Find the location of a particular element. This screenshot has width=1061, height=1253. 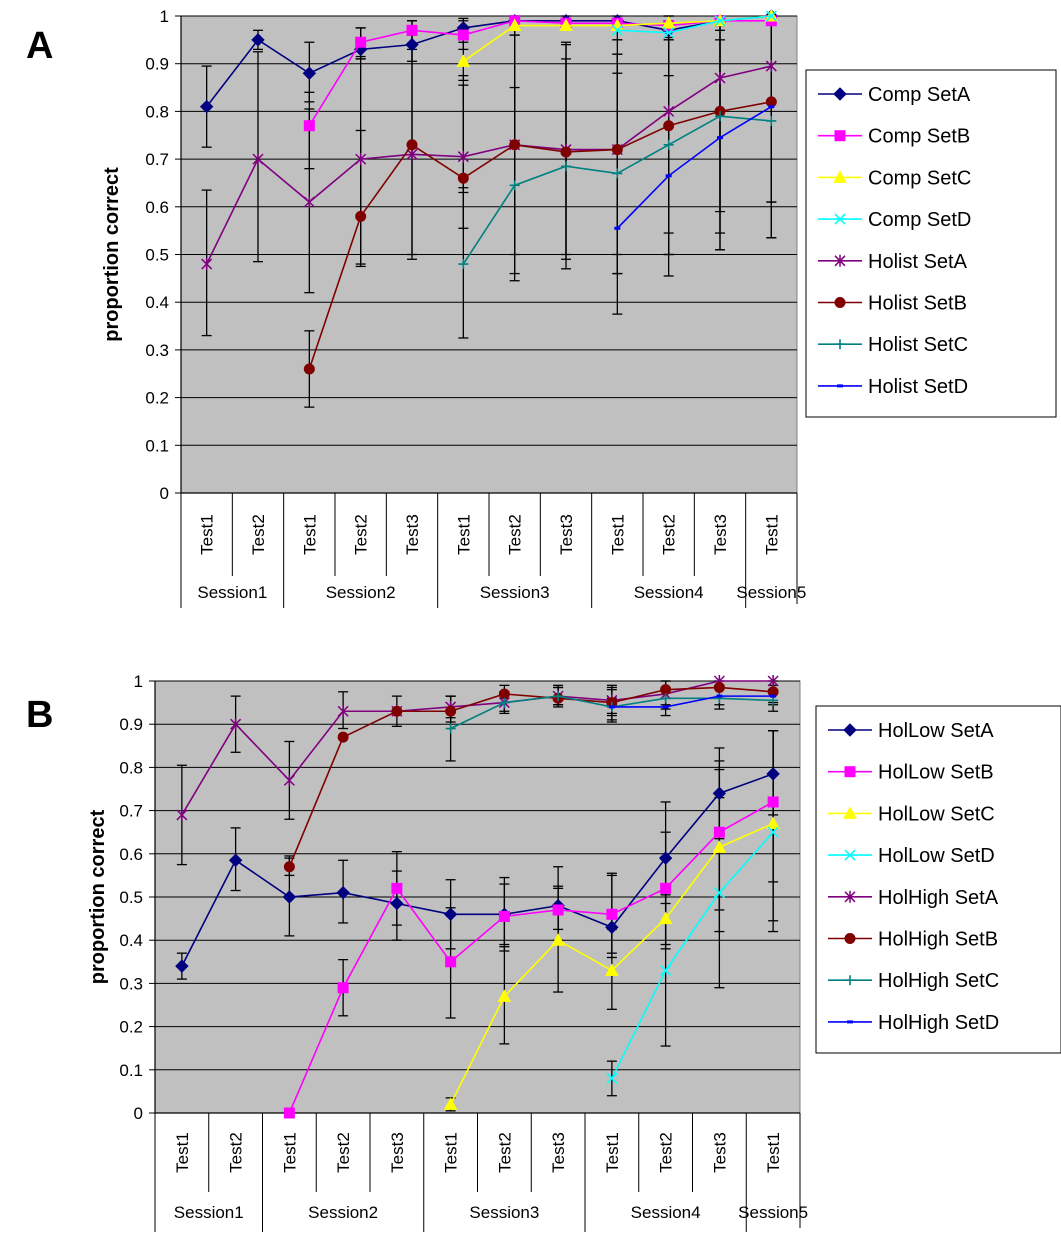

legend-label: Holist SetD is located at coordinates (918, 387).